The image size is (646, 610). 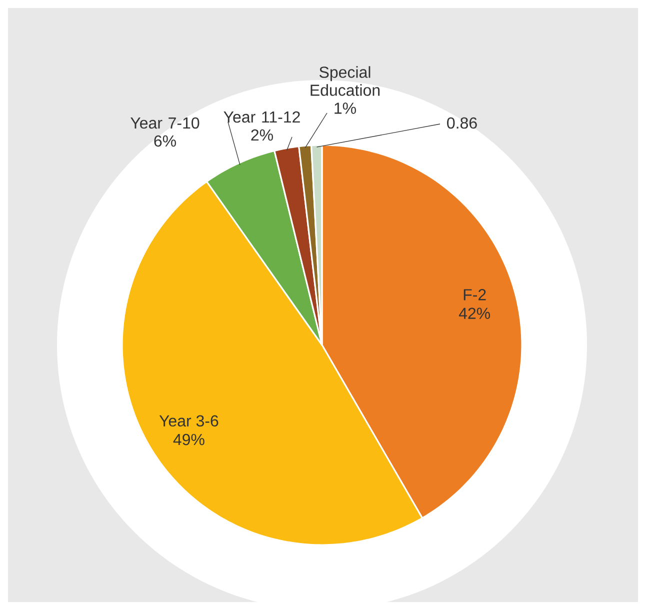 I want to click on slice-label: Year 7-10, so click(x=165, y=123).